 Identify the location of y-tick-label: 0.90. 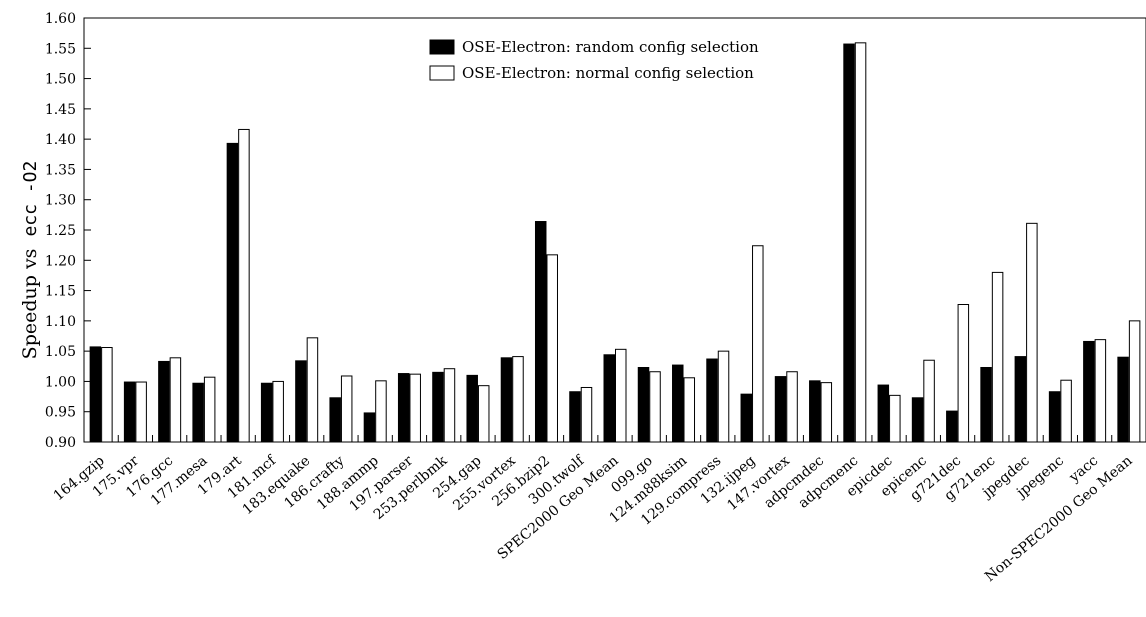
(60, 443).